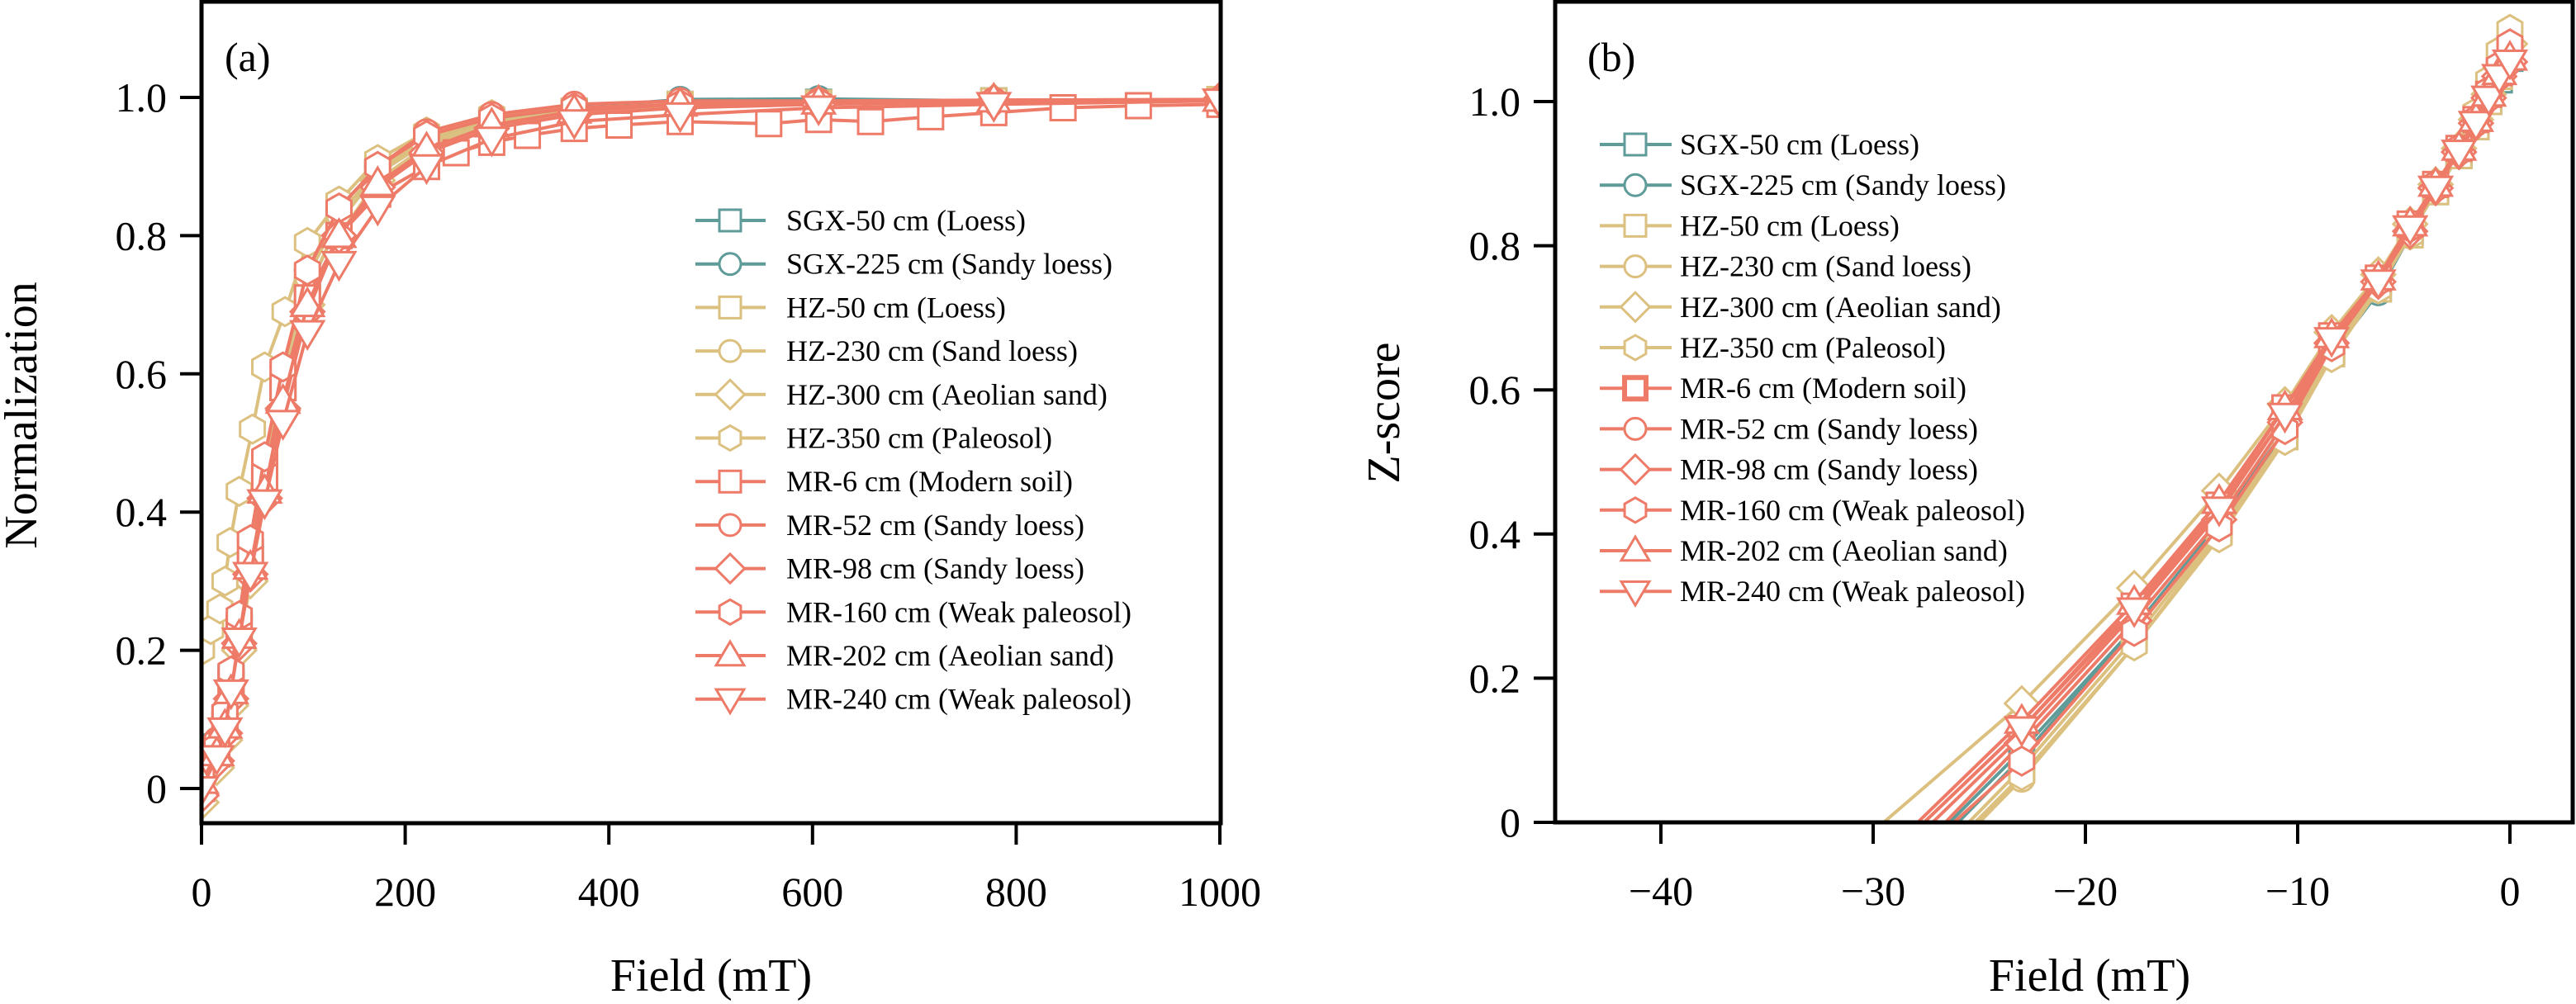  Describe the element at coordinates (1843, 185) in the screenshot. I see `panel-b-legend-label: SGX-225 cm (Sandy loess)` at that location.